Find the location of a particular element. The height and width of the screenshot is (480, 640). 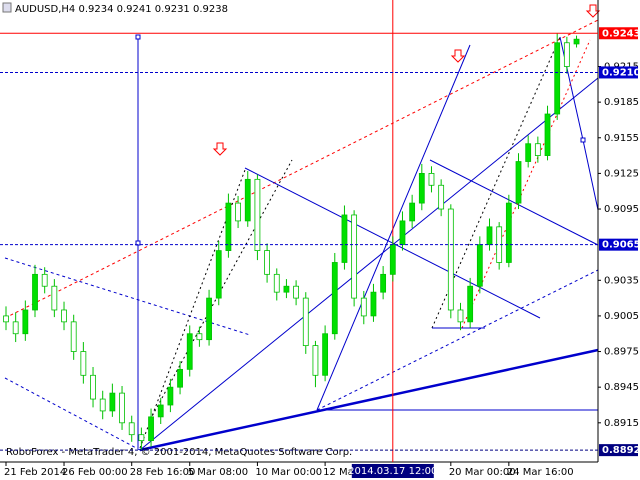

x-tick-label: 20 Mar 00:00 is located at coordinates (482, 472).